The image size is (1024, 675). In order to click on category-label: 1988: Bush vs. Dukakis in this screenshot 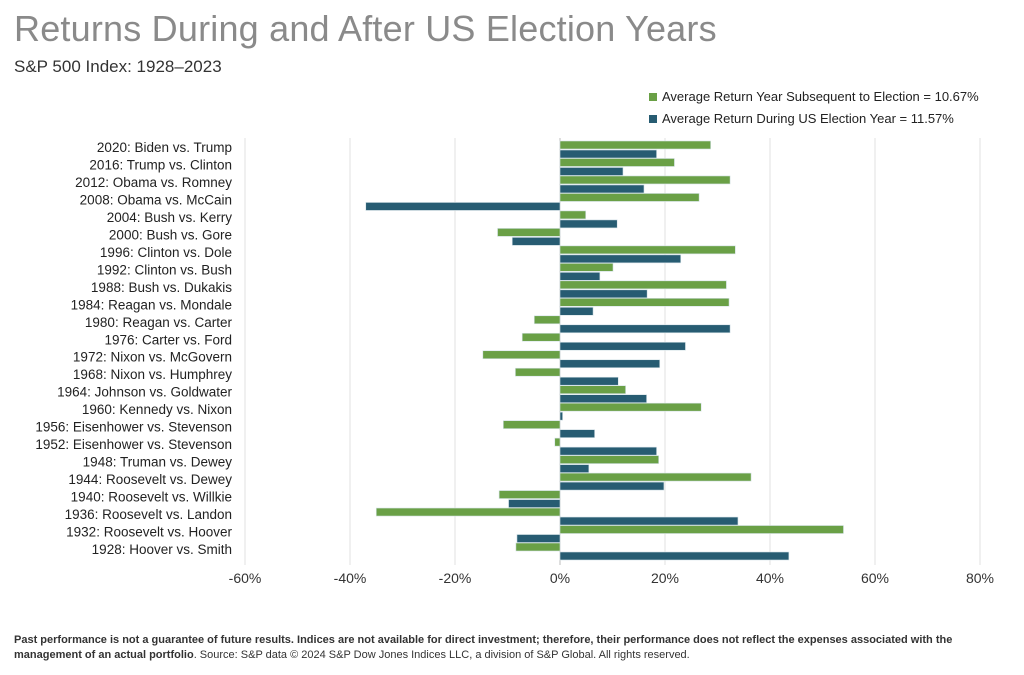, I will do `click(161, 287)`.